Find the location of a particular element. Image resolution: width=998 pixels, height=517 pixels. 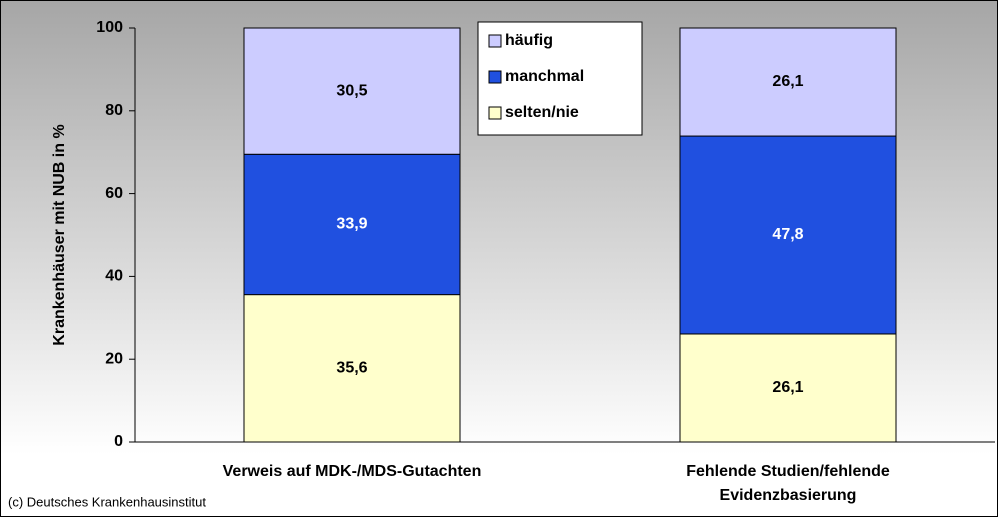

y-tick-label: 60 is located at coordinates (114, 193).